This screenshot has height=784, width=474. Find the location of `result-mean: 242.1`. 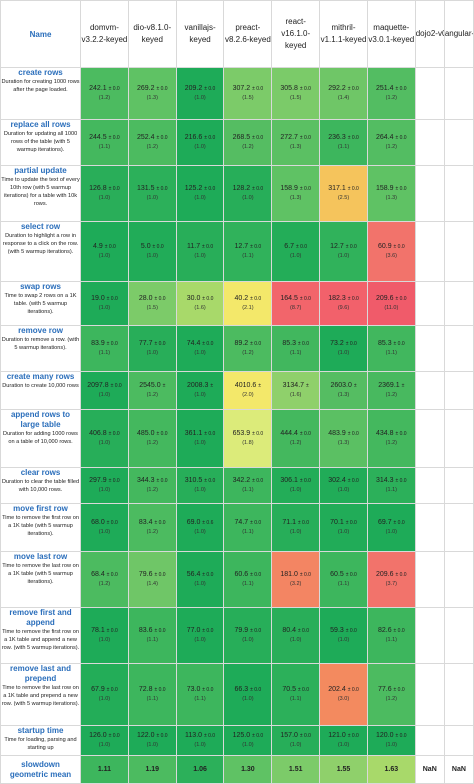

result-mean: 242.1 is located at coordinates (98, 88).